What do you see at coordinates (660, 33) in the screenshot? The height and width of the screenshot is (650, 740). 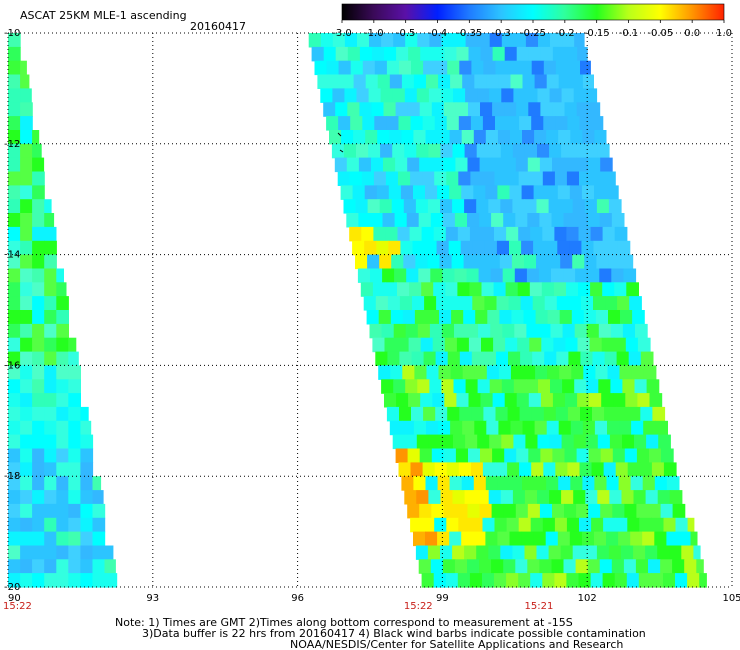 I see `colorbar-label: -0.05` at bounding box center [660, 33].